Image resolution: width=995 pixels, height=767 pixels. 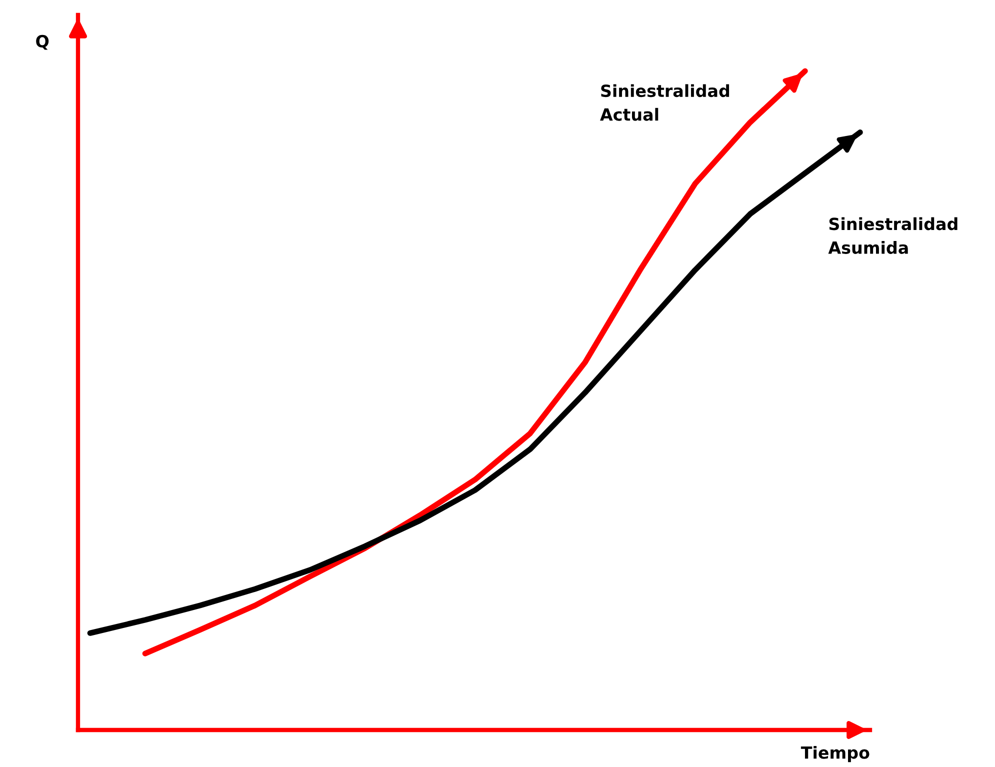 What do you see at coordinates (42, 42) in the screenshot?
I see `y-axis-title: Q` at bounding box center [42, 42].